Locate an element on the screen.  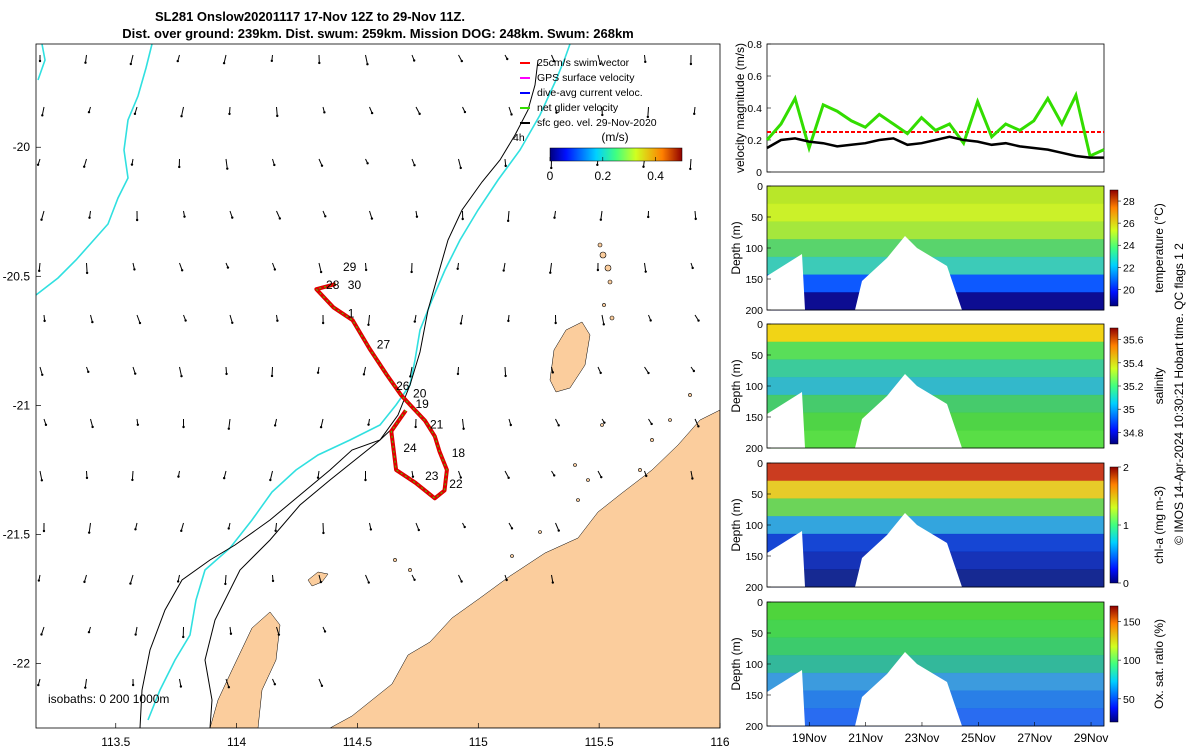
profile-colorbar is located at coordinates (1114, 664).